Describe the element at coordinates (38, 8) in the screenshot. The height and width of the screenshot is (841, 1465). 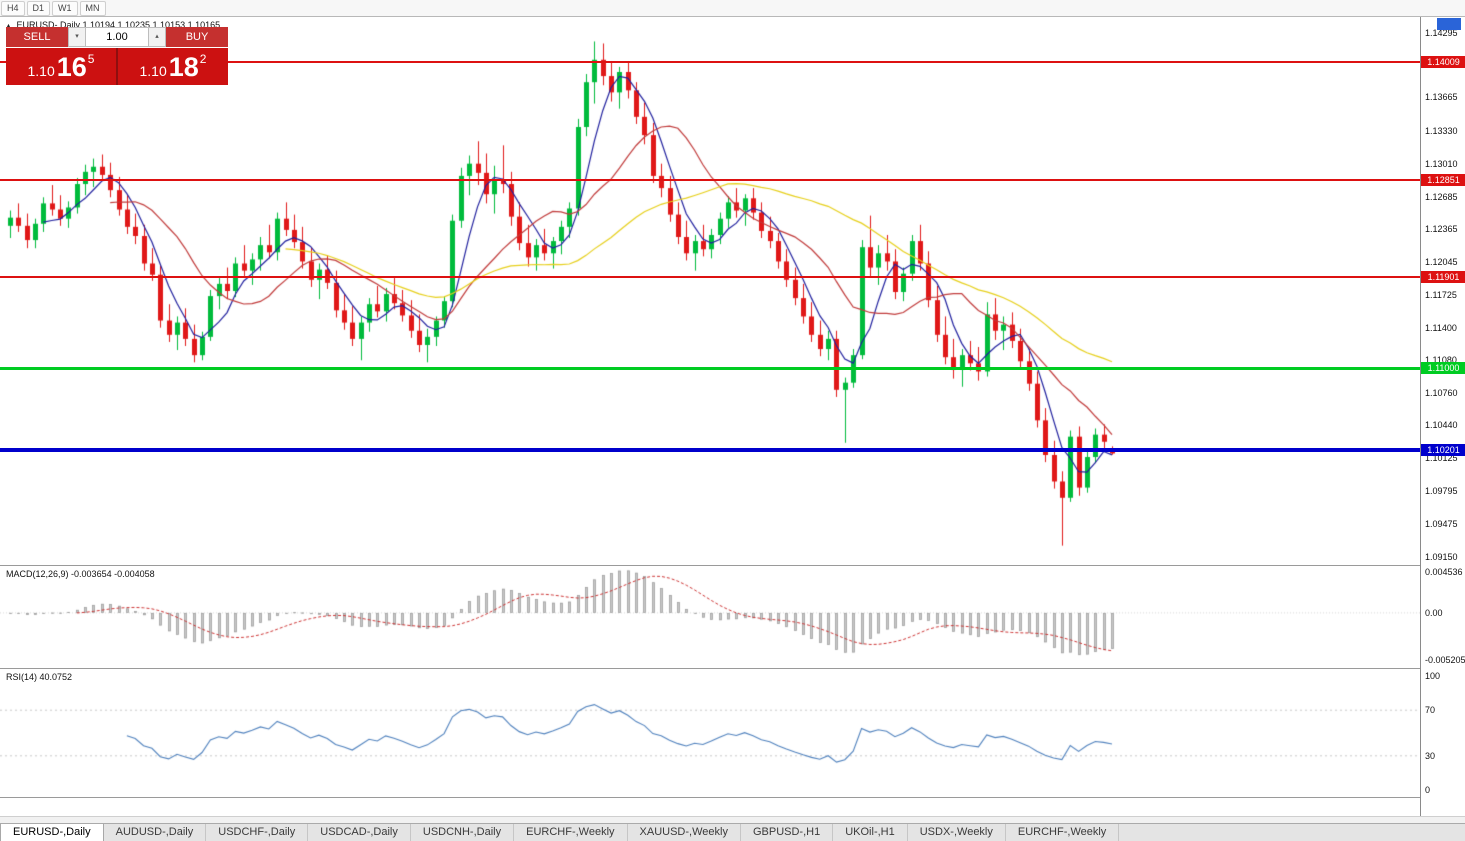
I see `timeframe-button-d1: D1` at that location.